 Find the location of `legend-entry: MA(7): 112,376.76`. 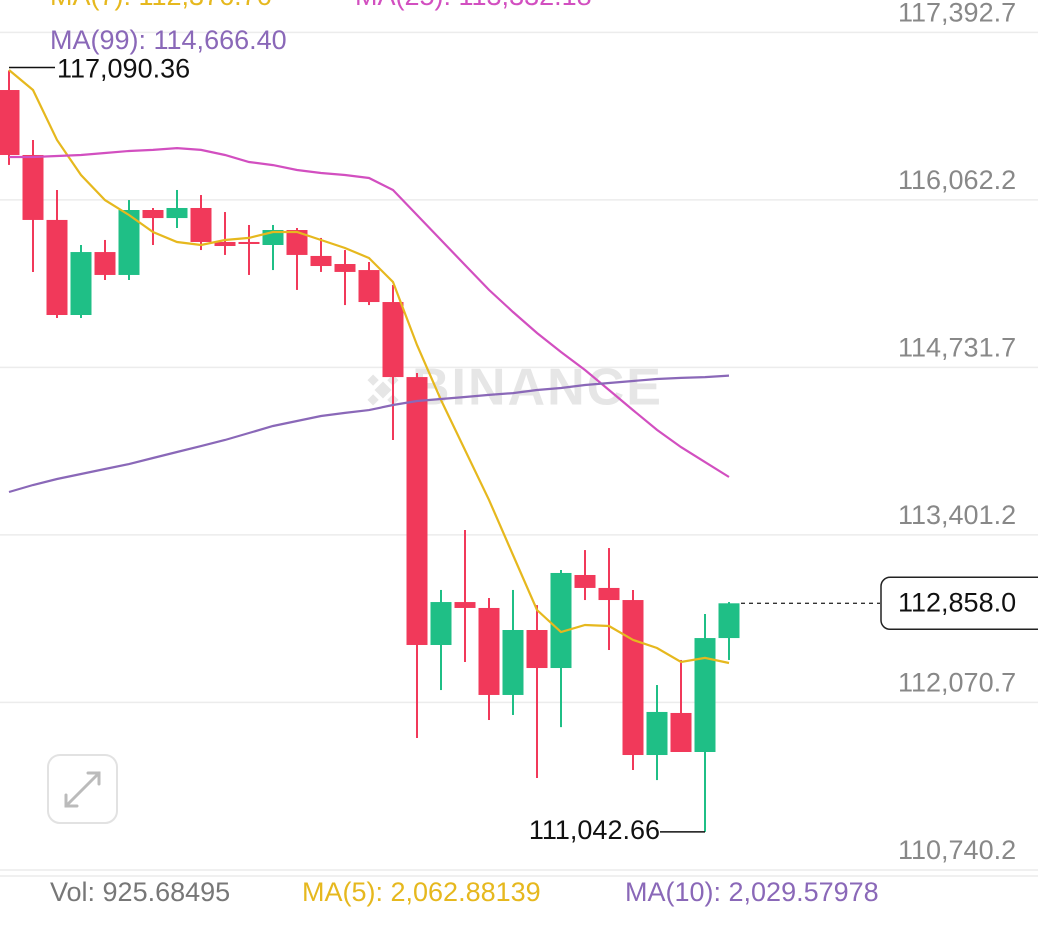

legend-entry: MA(7): 112,376.76 is located at coordinates (161, 5).